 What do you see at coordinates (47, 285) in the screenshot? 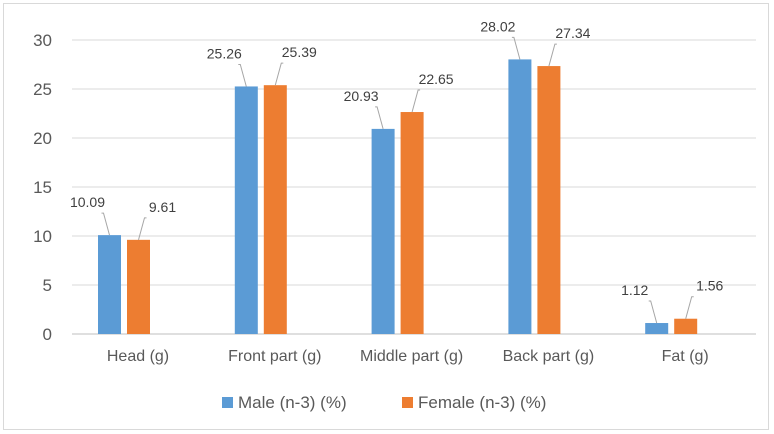
I see `y-tick-label: 5` at bounding box center [47, 285].